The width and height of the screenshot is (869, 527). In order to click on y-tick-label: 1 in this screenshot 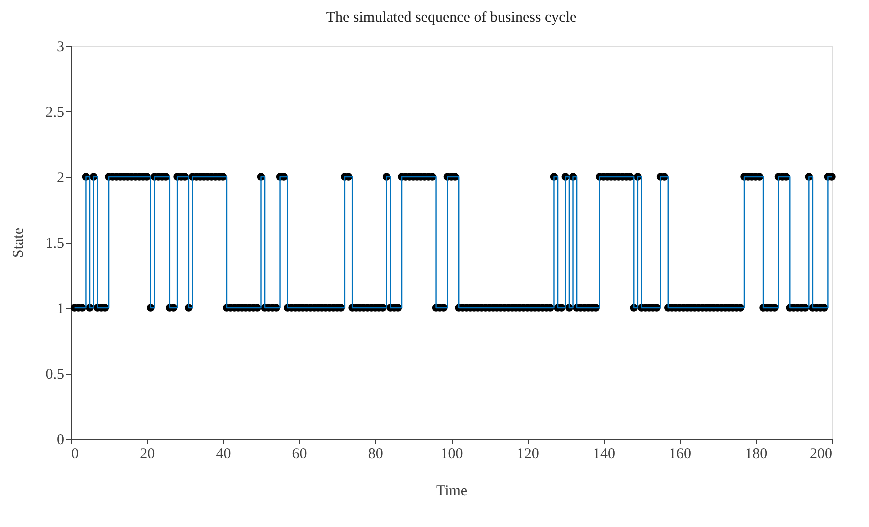, I will do `click(60, 310)`.